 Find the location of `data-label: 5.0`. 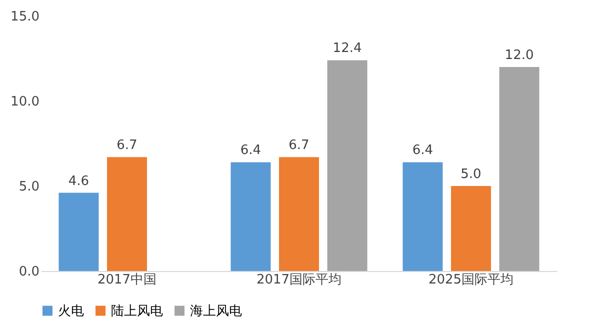

data-label: 5.0 is located at coordinates (471, 174).